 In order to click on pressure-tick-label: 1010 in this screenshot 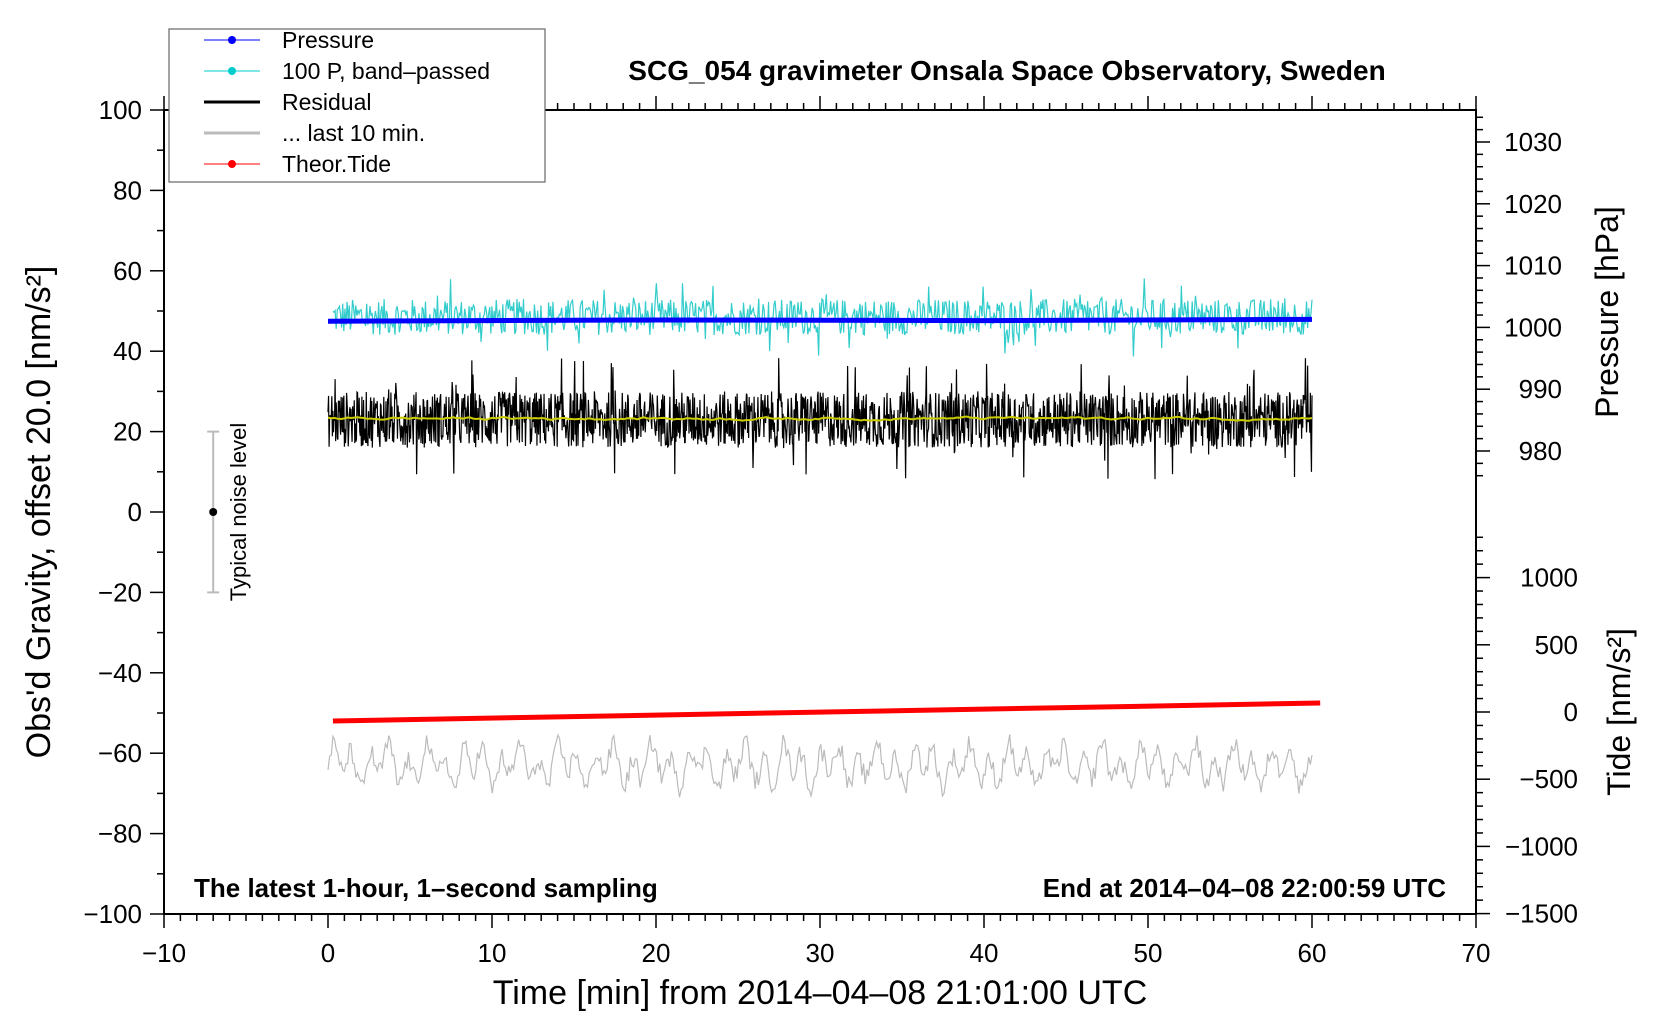, I will do `click(1533, 266)`.